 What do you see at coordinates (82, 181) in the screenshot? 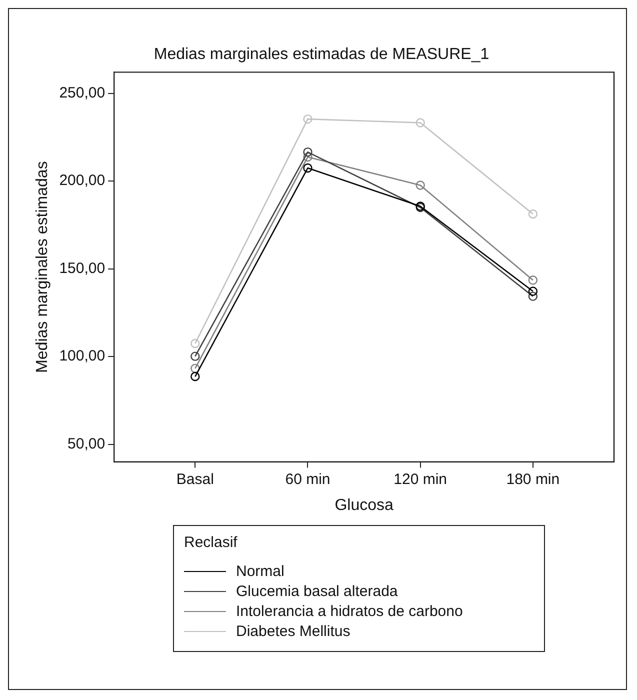
I see `y-tick-label: 200,00` at bounding box center [82, 181].